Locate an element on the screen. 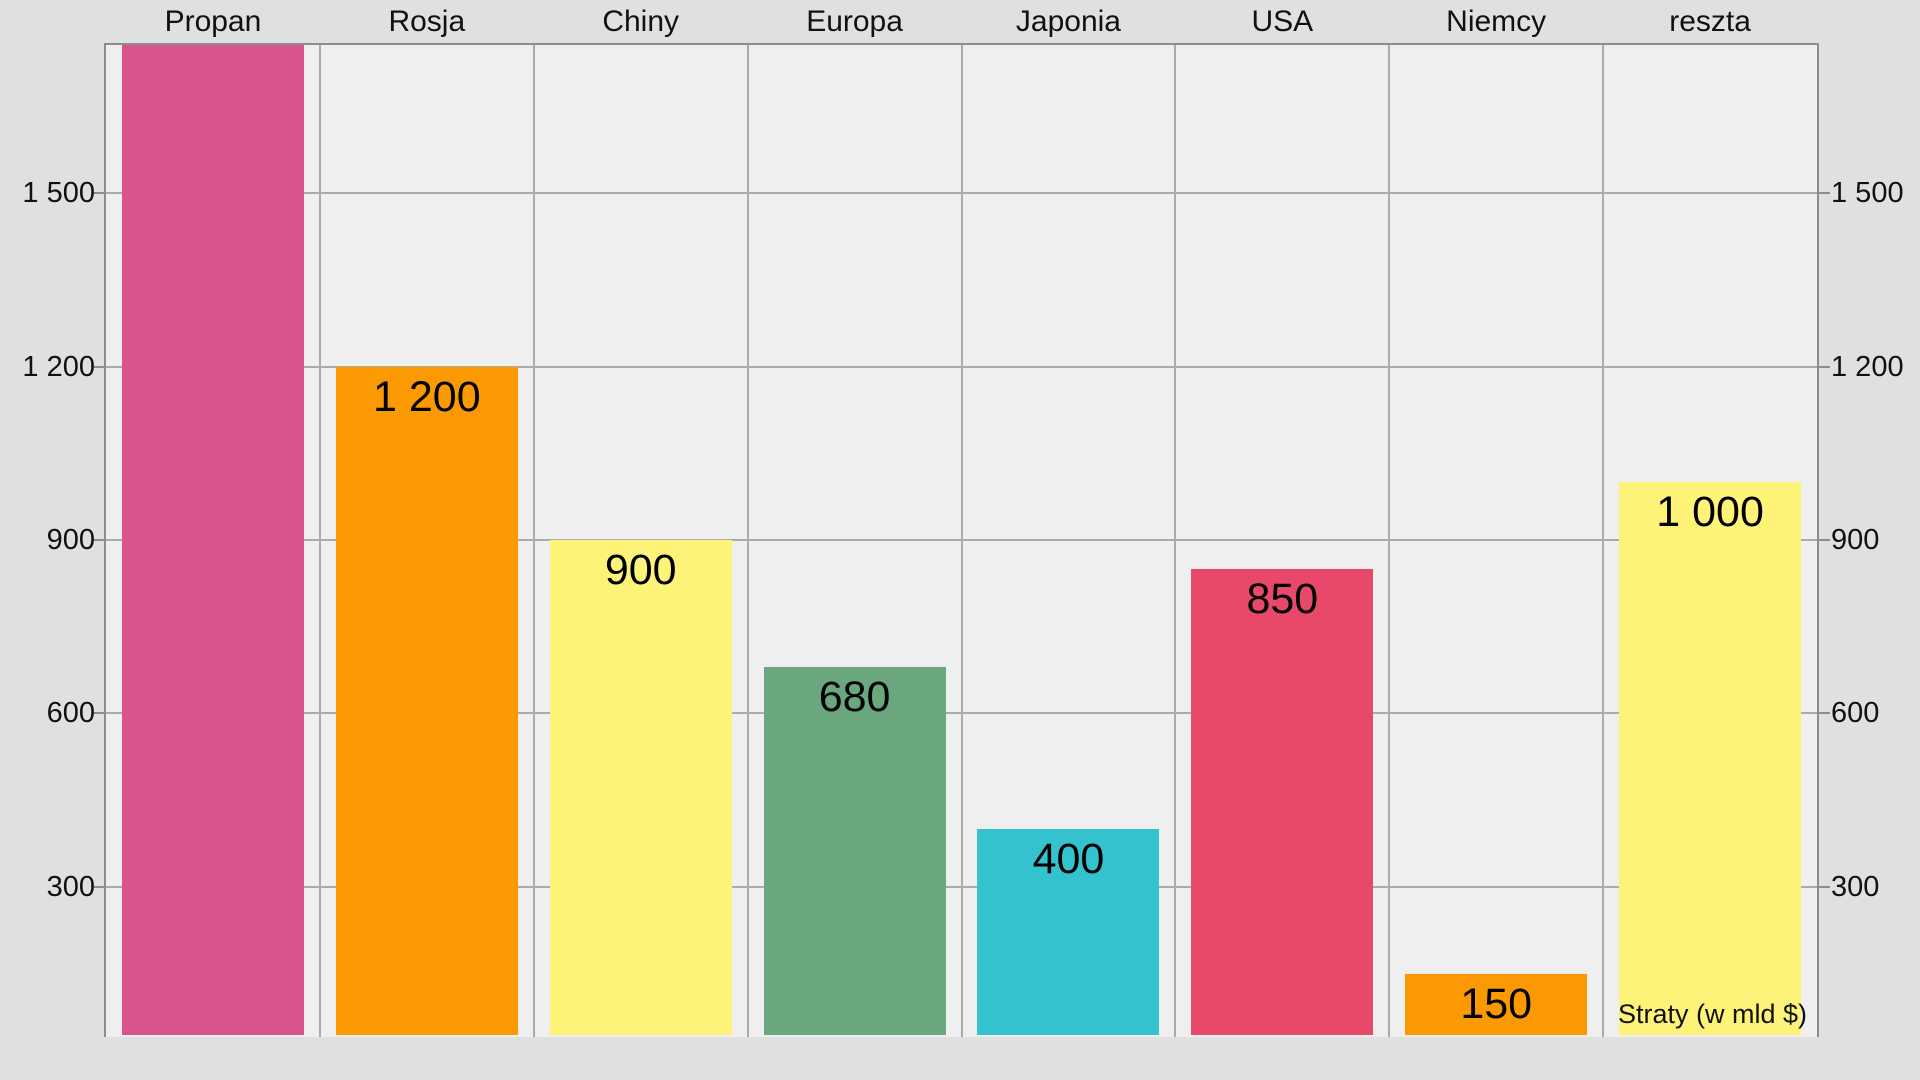 The width and height of the screenshot is (1920, 1080). category-label-reszta: reszta is located at coordinates (1710, 21).